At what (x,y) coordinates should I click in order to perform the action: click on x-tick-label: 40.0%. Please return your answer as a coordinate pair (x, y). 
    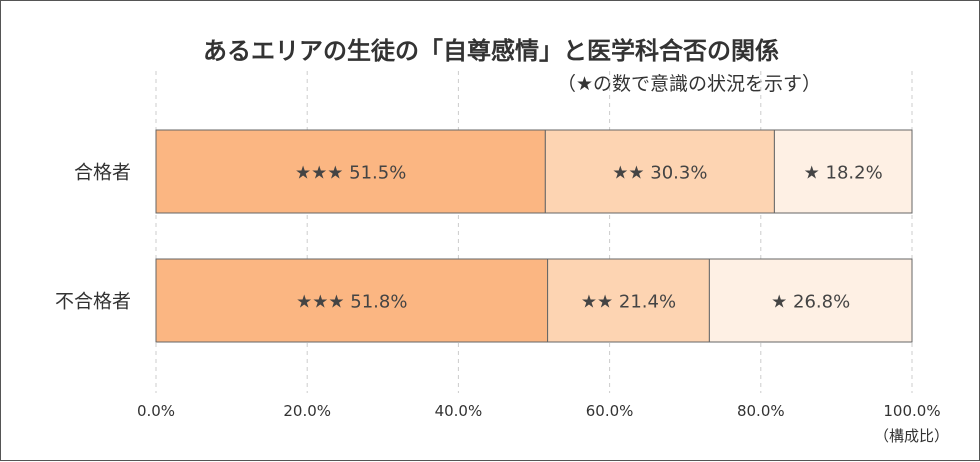
    Looking at the image, I should click on (459, 411).